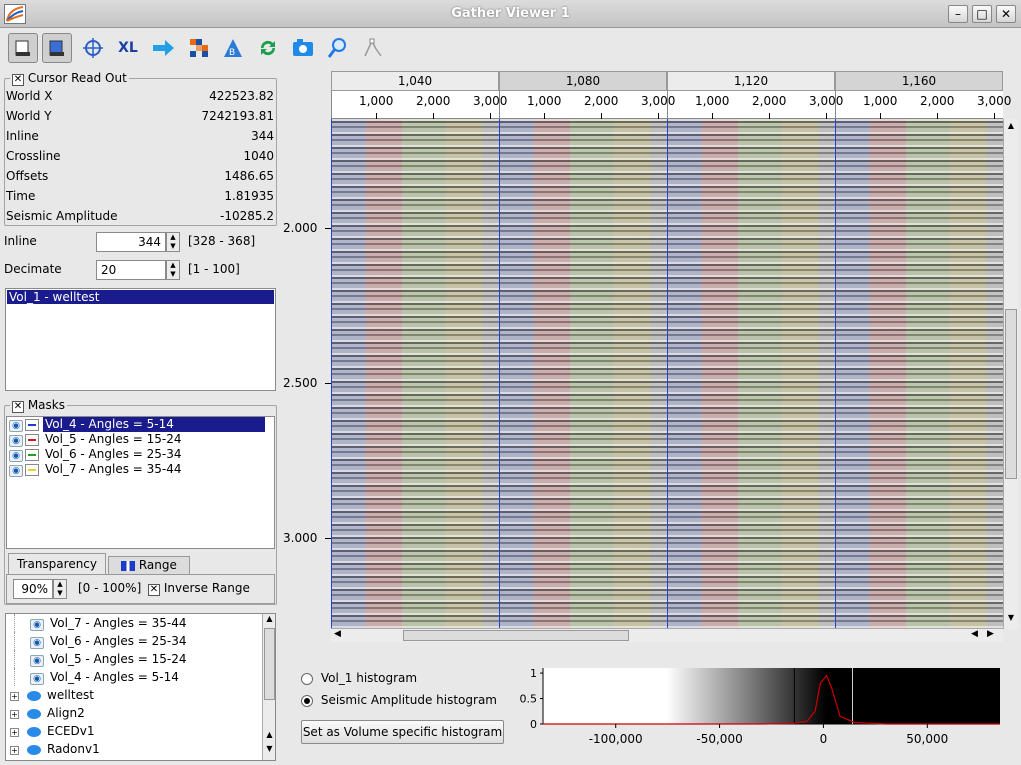 This screenshot has height=765, width=1021. Describe the element at coordinates (307, 678) in the screenshot. I see `vol1-histogram-radio` at that location.